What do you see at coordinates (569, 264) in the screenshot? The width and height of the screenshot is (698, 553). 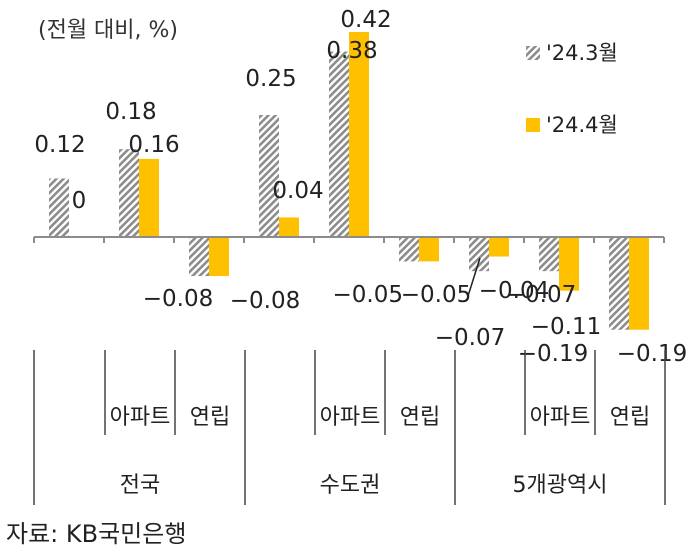 I see `bar-s2-c8` at bounding box center [569, 264].